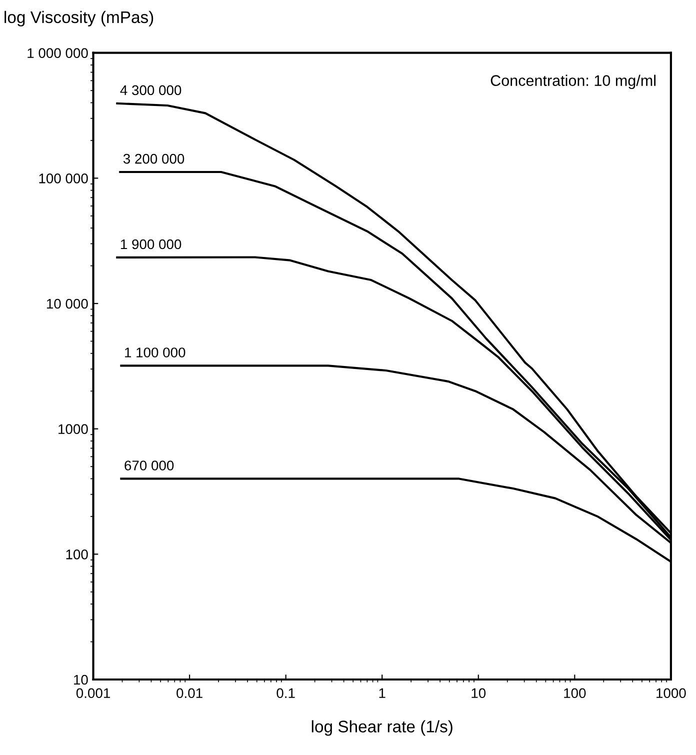 This screenshot has height=755, width=696. What do you see at coordinates (575, 693) in the screenshot?
I see `x-tick-label: 100` at bounding box center [575, 693].